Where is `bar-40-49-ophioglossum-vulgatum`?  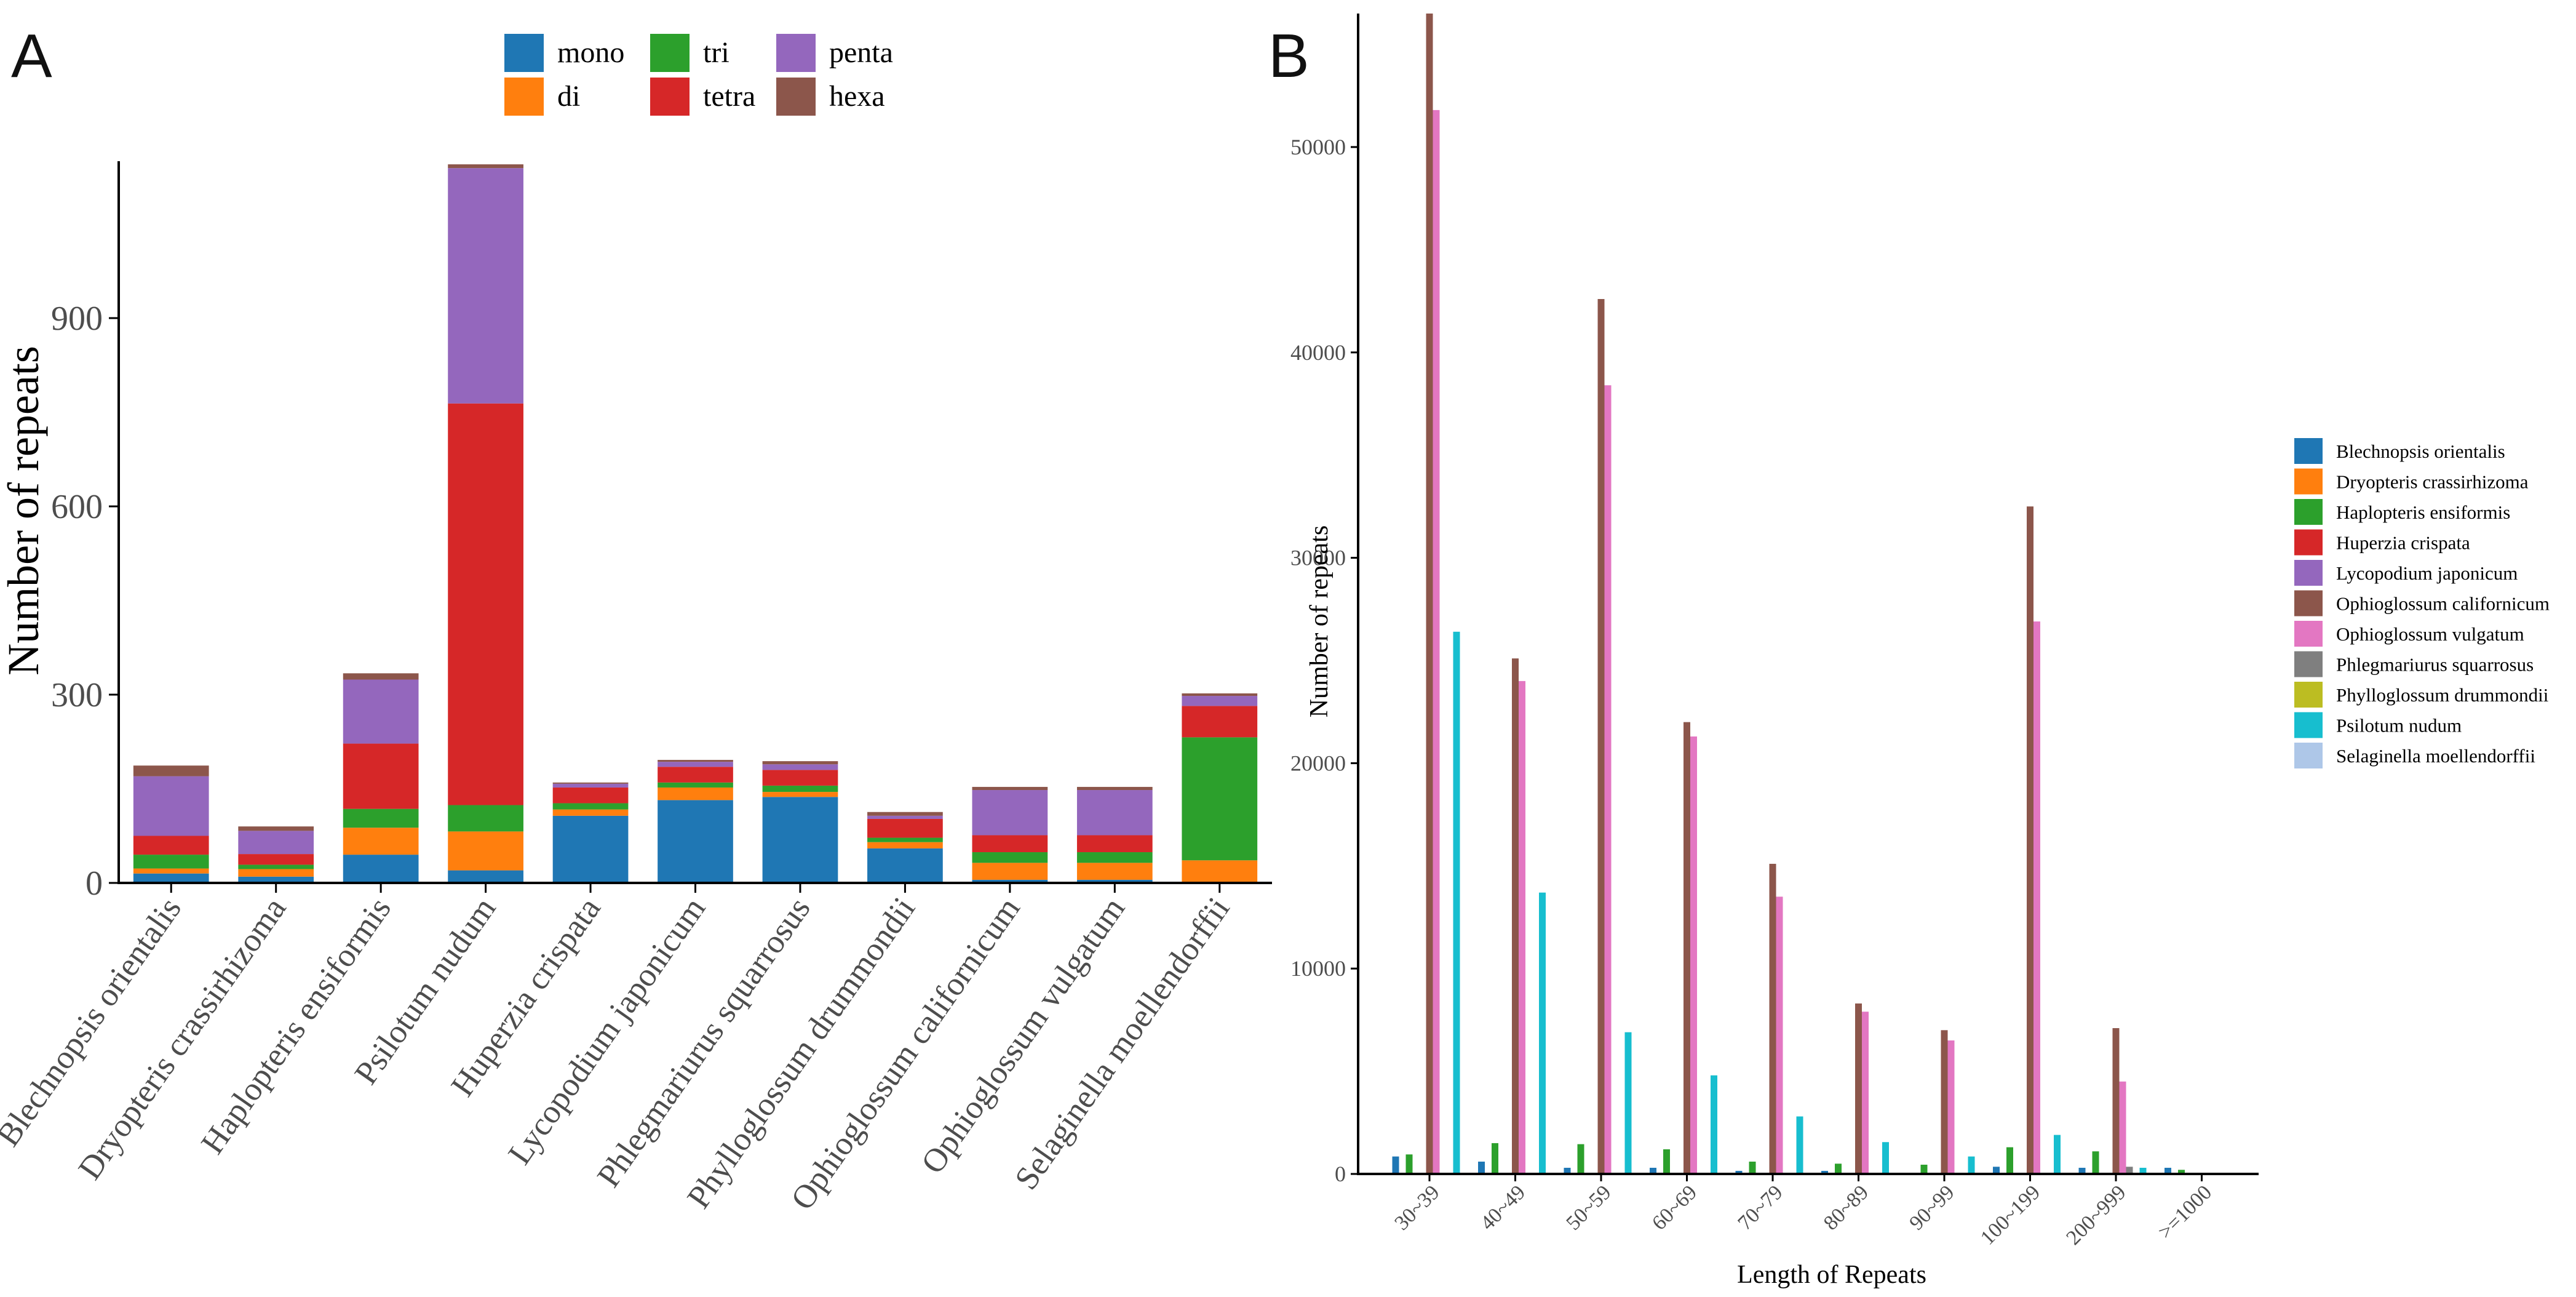 bar-40-49-ophioglossum-vulgatum is located at coordinates (1522, 927).